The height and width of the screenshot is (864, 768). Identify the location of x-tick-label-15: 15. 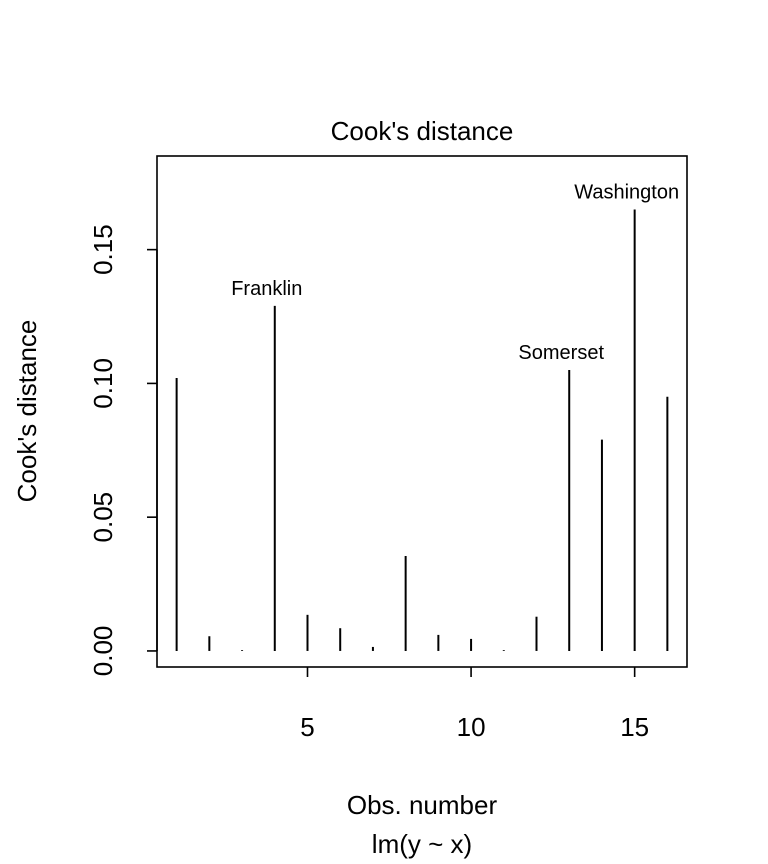
(634, 727).